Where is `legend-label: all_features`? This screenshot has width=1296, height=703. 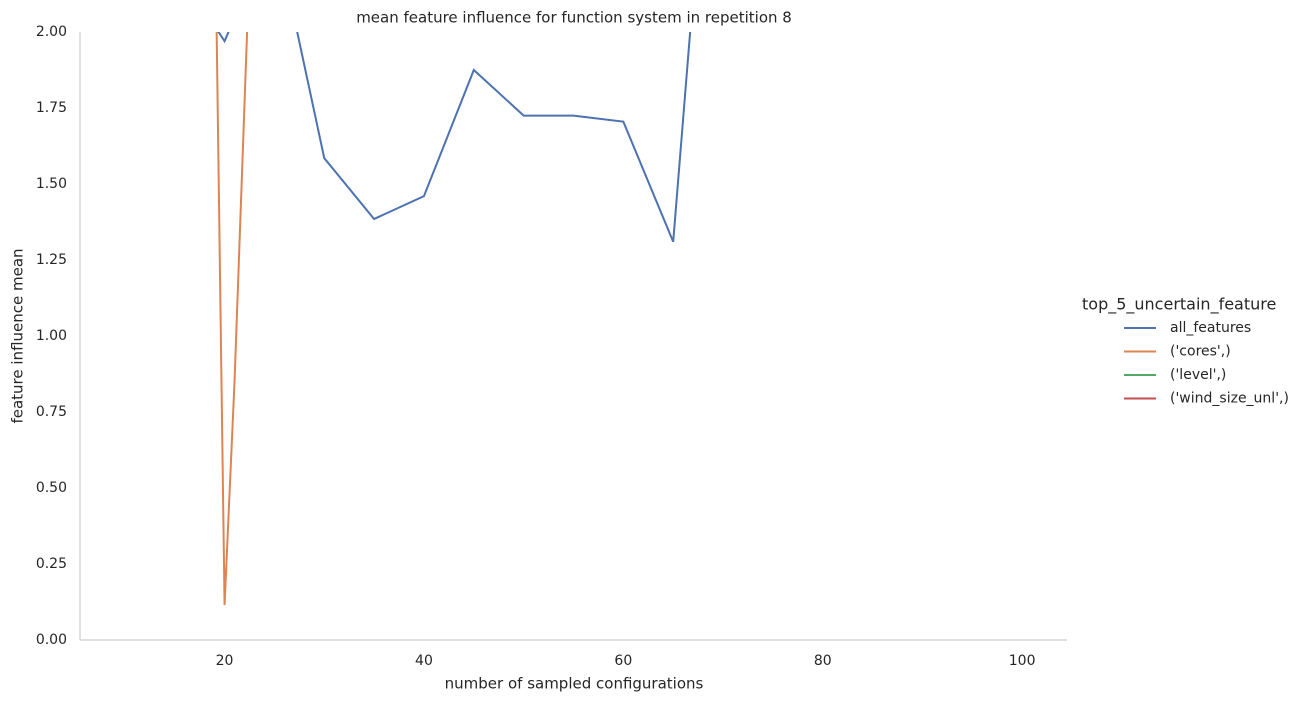 legend-label: all_features is located at coordinates (1210, 328).